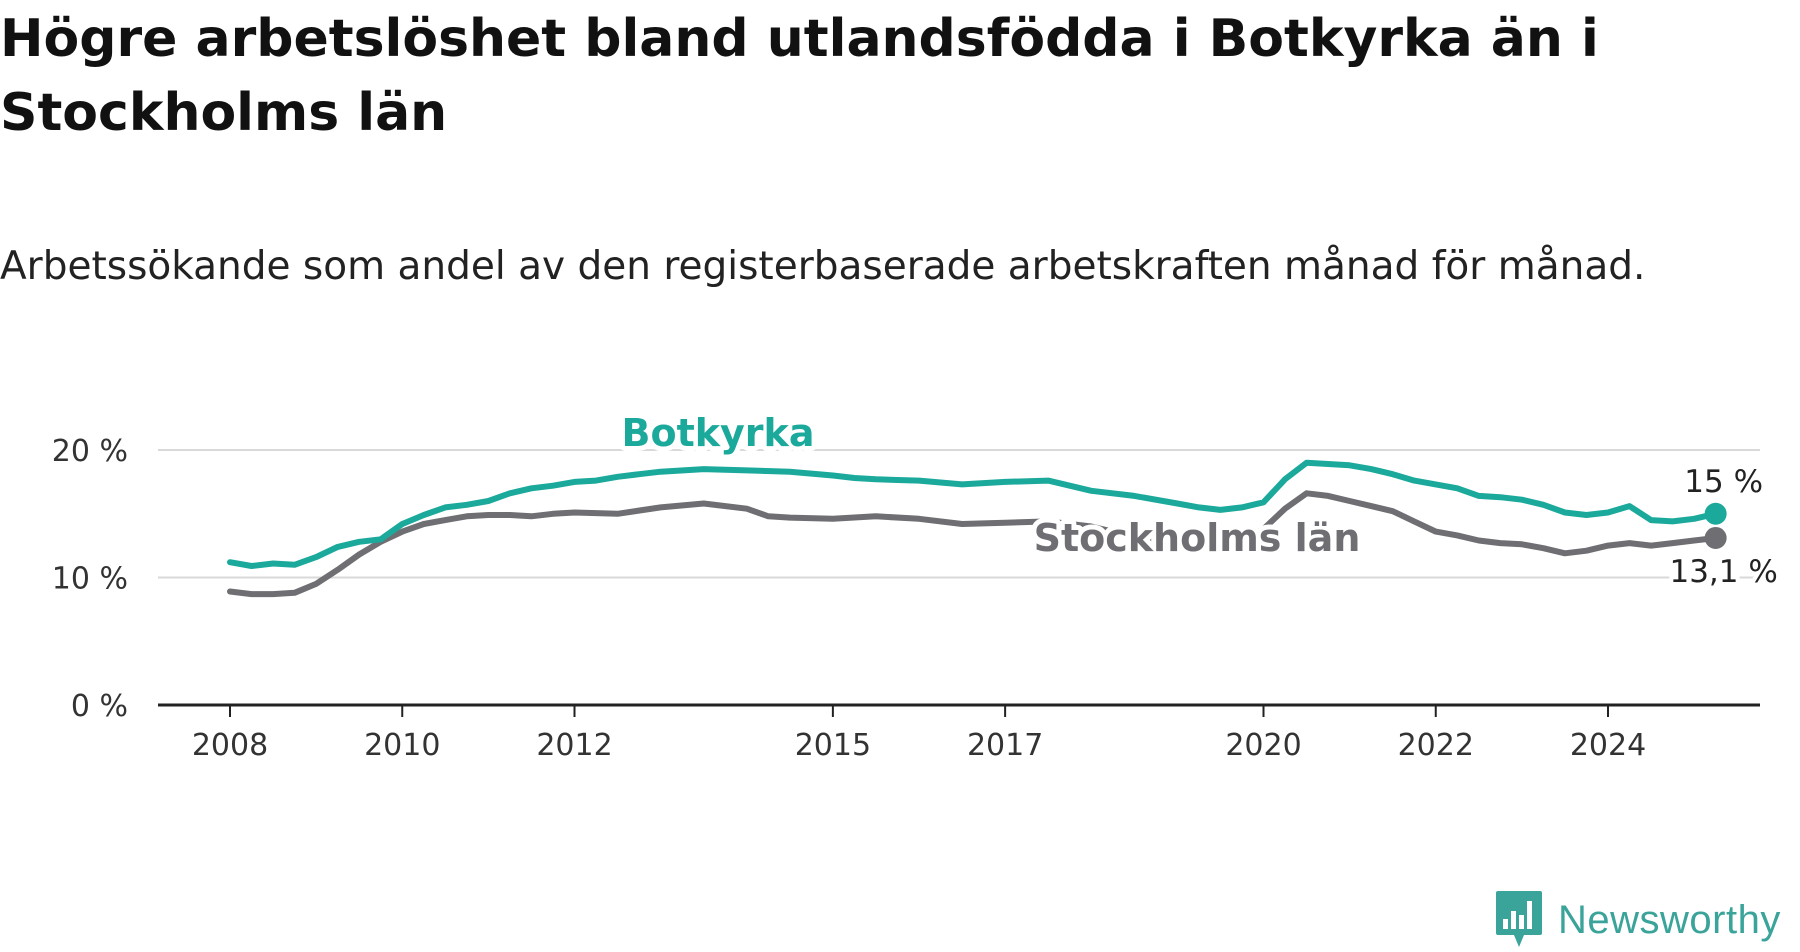 Image resolution: width=1800 pixels, height=952 pixels. I want to click on labels: 15 % 13,1 % Botkyrka Stockholms län, so click(1199, 502).